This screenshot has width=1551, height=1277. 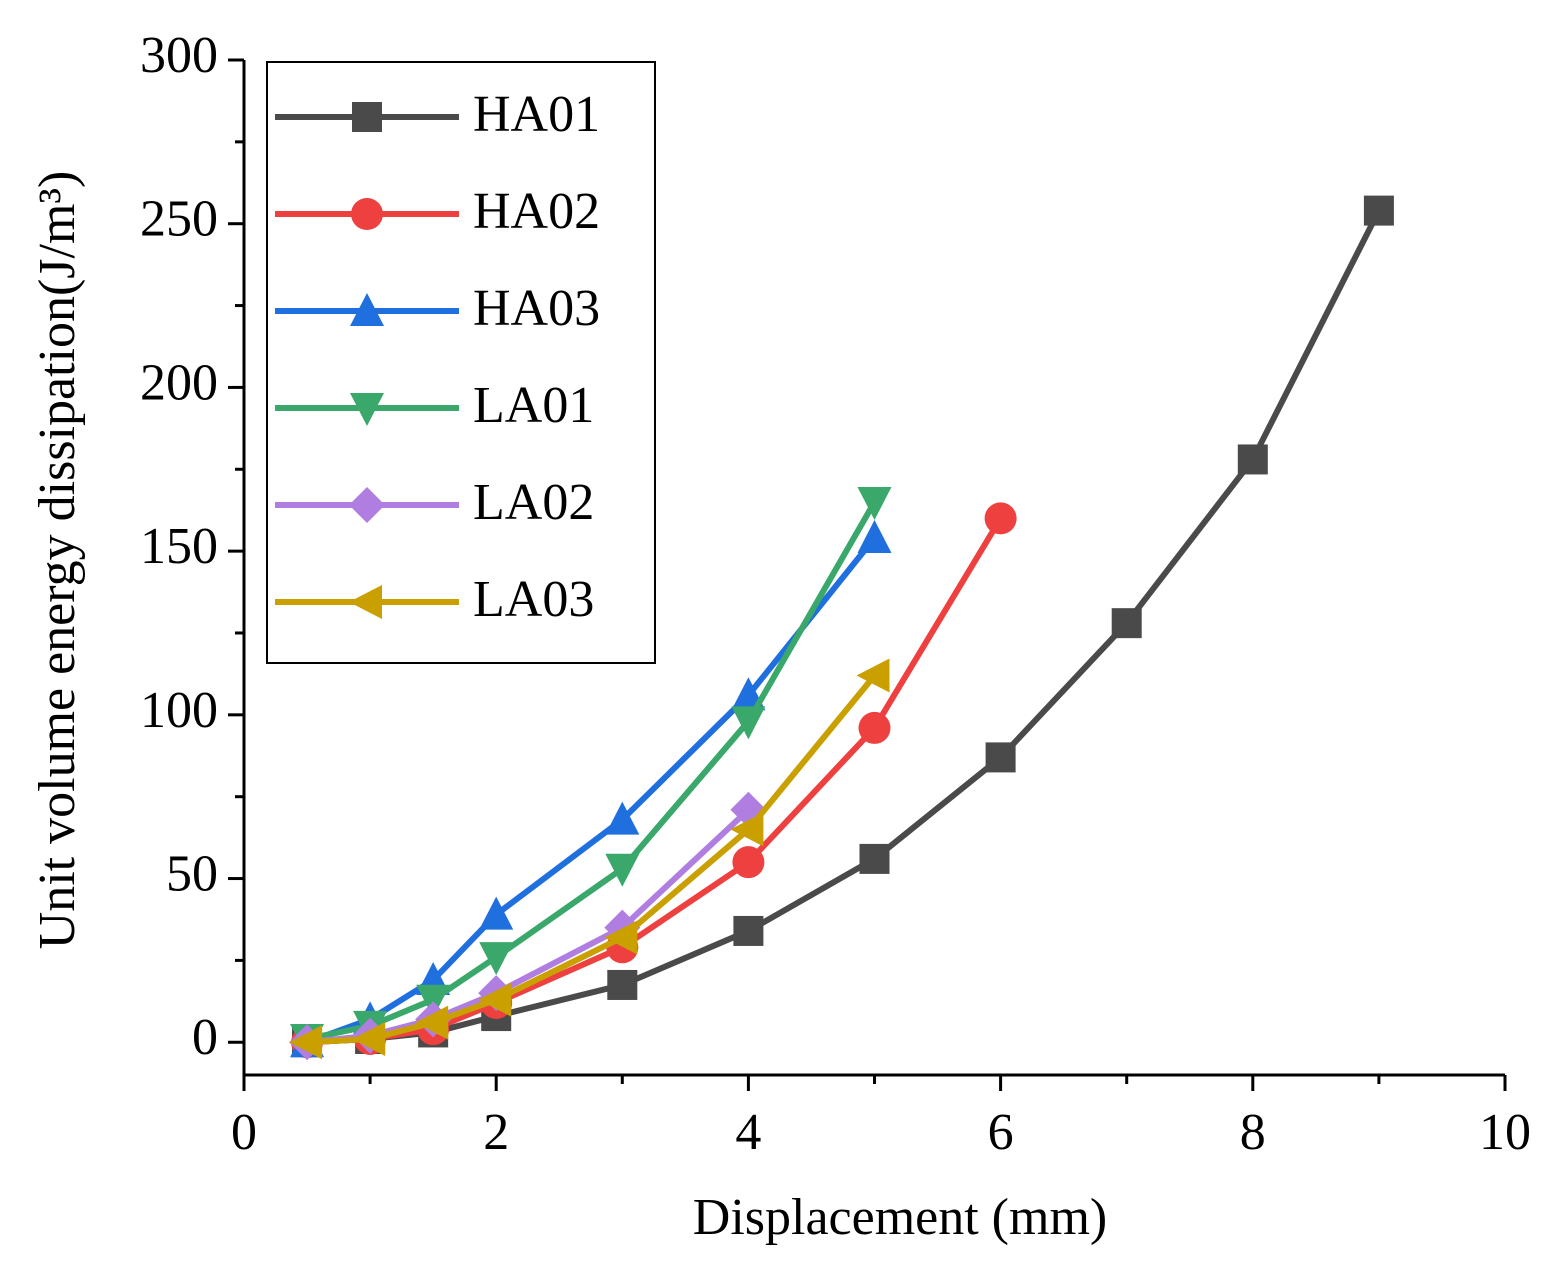 What do you see at coordinates (536, 211) in the screenshot?
I see `legend-label: HA02` at bounding box center [536, 211].